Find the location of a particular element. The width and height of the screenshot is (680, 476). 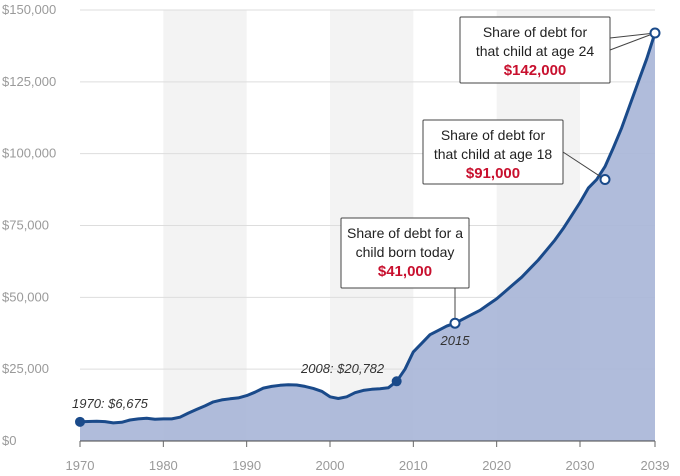

y-tick-label: $100,000 is located at coordinates (29, 153).